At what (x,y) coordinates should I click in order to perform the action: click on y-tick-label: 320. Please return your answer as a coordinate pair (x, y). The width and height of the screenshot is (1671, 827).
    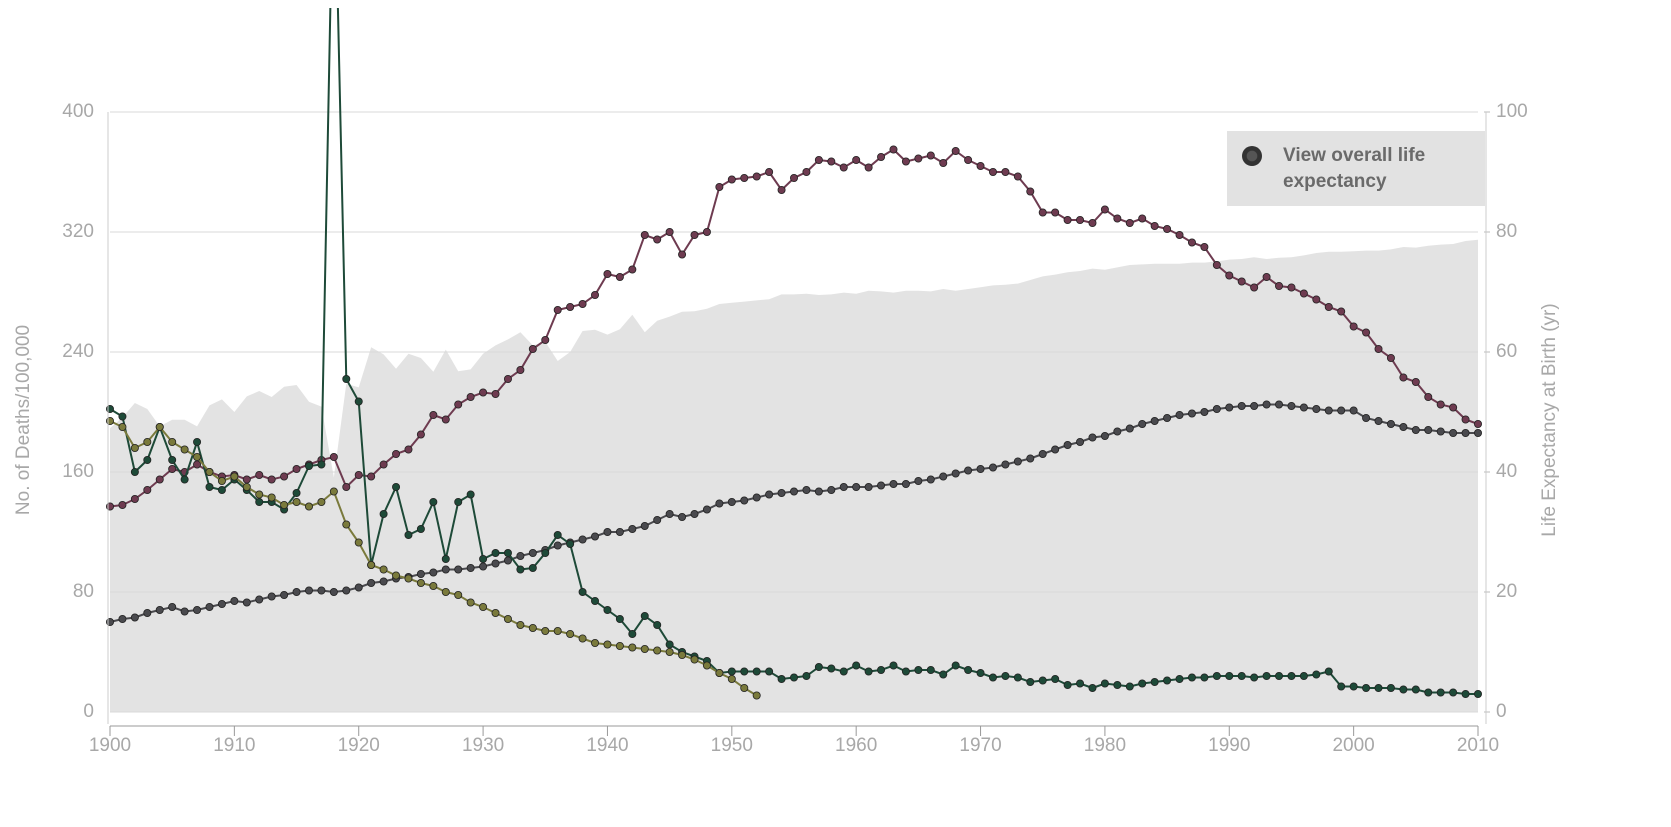
    Looking at the image, I should click on (78, 231).